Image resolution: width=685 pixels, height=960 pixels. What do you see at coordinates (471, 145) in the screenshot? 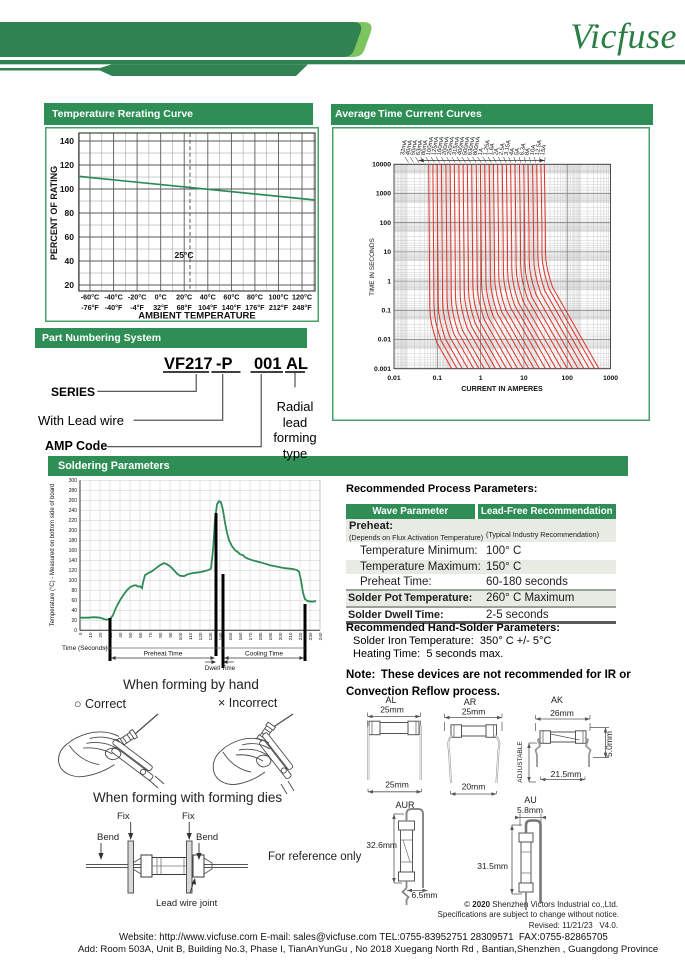
I see `svg-text: 630mA` at bounding box center [471, 145].